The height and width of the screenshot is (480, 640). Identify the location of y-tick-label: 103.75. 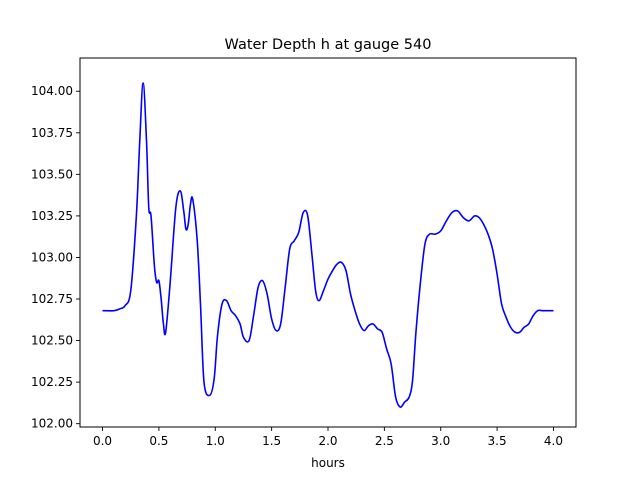
(52, 133).